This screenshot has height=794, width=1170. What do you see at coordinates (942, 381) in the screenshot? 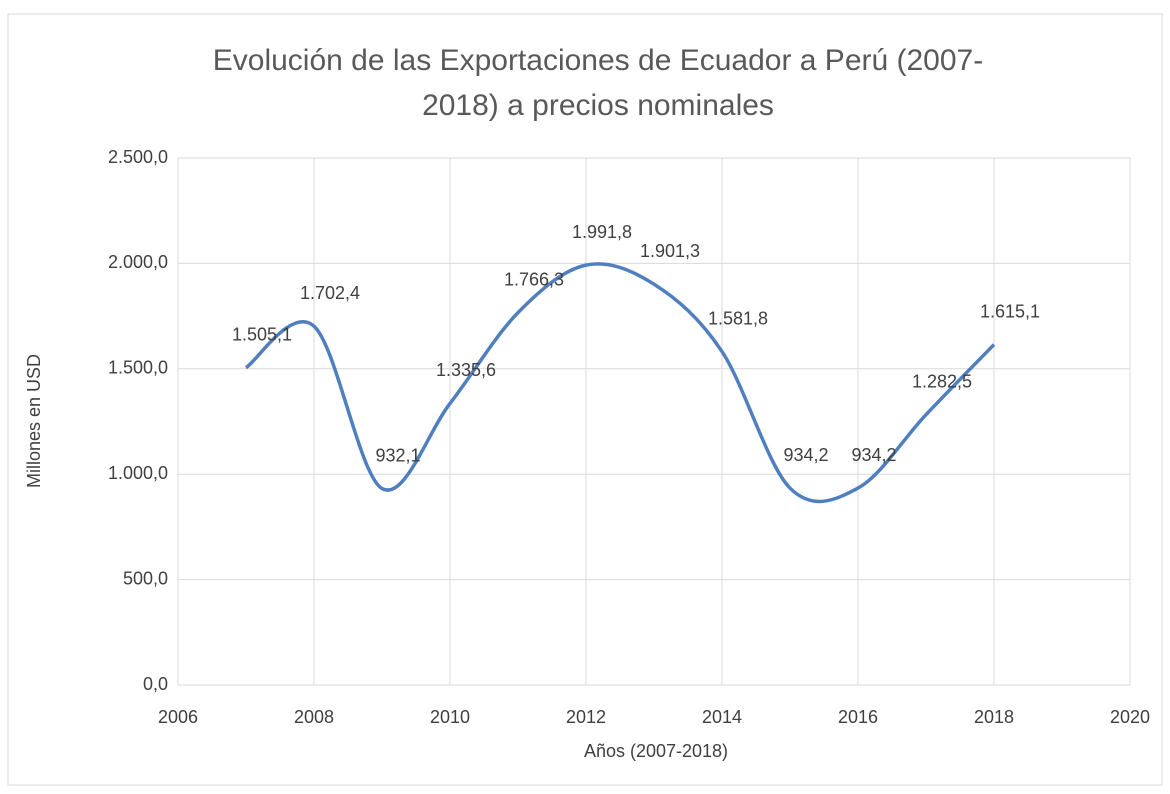
I see `data-label: 1.282,5` at bounding box center [942, 381].